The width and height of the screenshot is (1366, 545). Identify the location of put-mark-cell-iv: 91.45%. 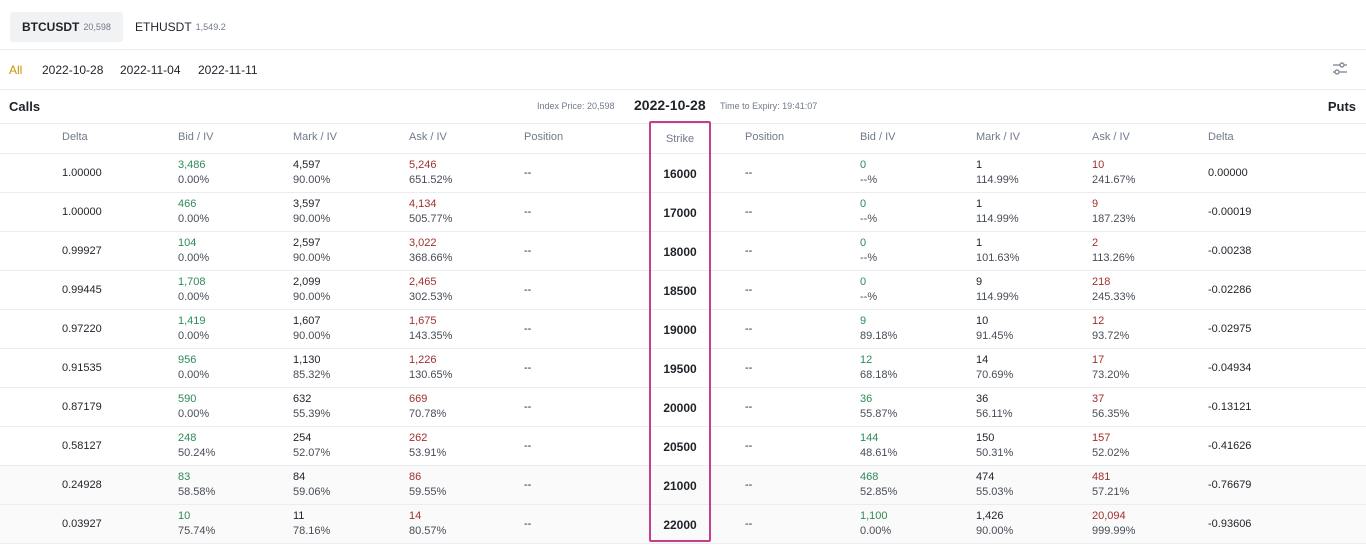
(995, 336).